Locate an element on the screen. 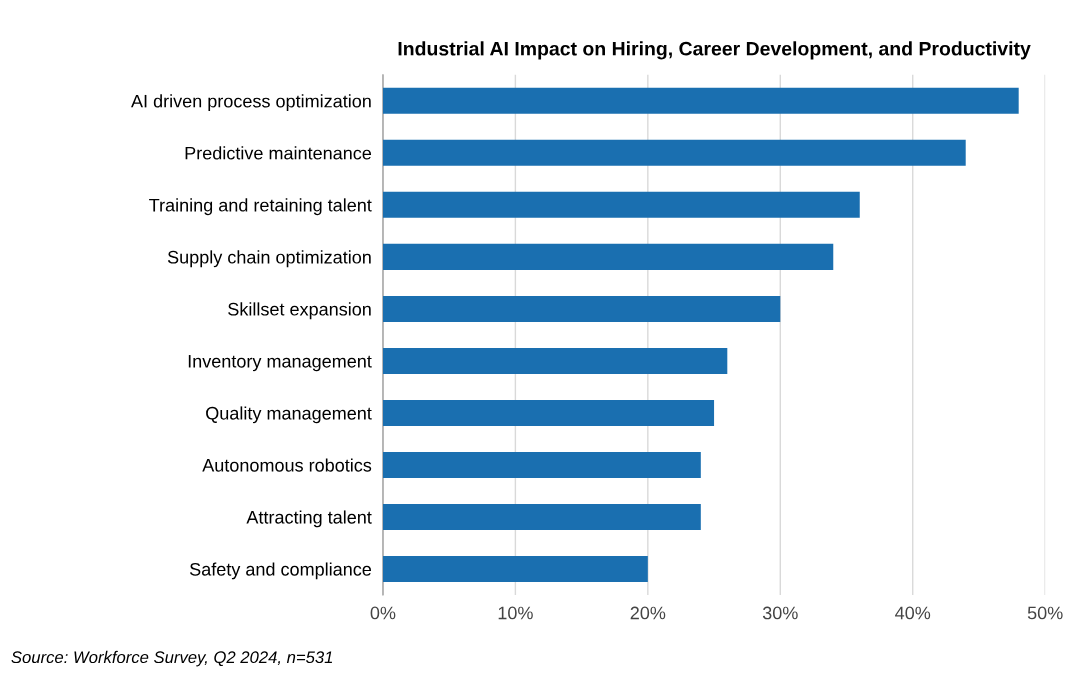 This screenshot has width=1091, height=680. y-tick-label: Skillset expansion is located at coordinates (299, 311).